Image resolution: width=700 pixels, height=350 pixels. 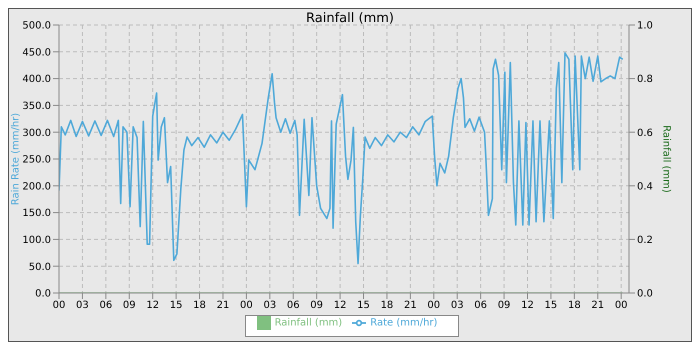 I want to click on y2-tick-label: 0.6, so click(x=645, y=133).